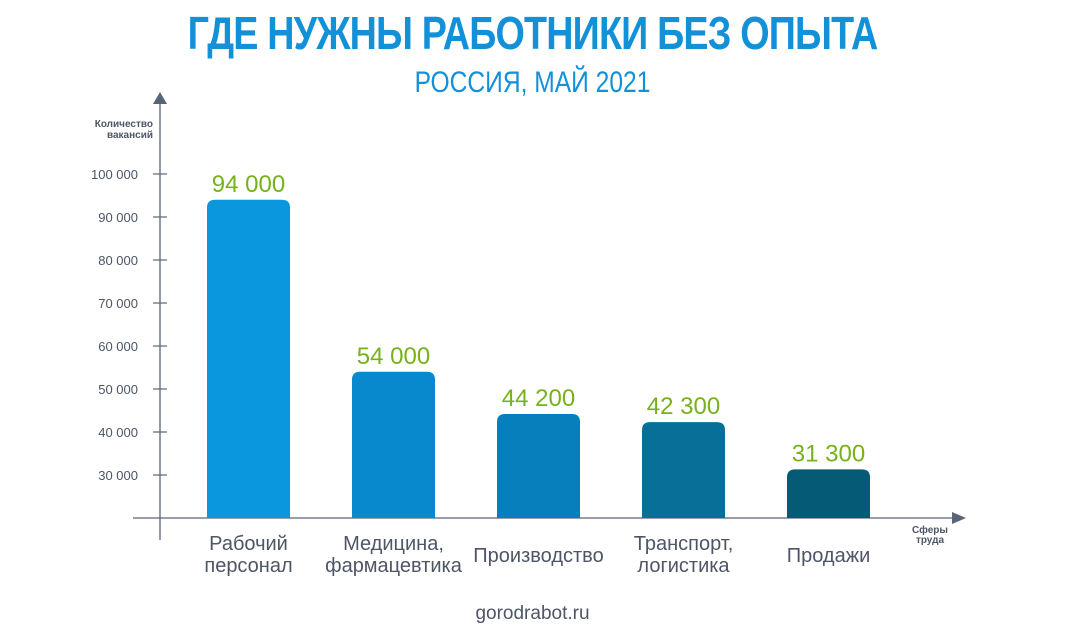  I want to click on y-tick-label: 60 000, so click(118, 346).